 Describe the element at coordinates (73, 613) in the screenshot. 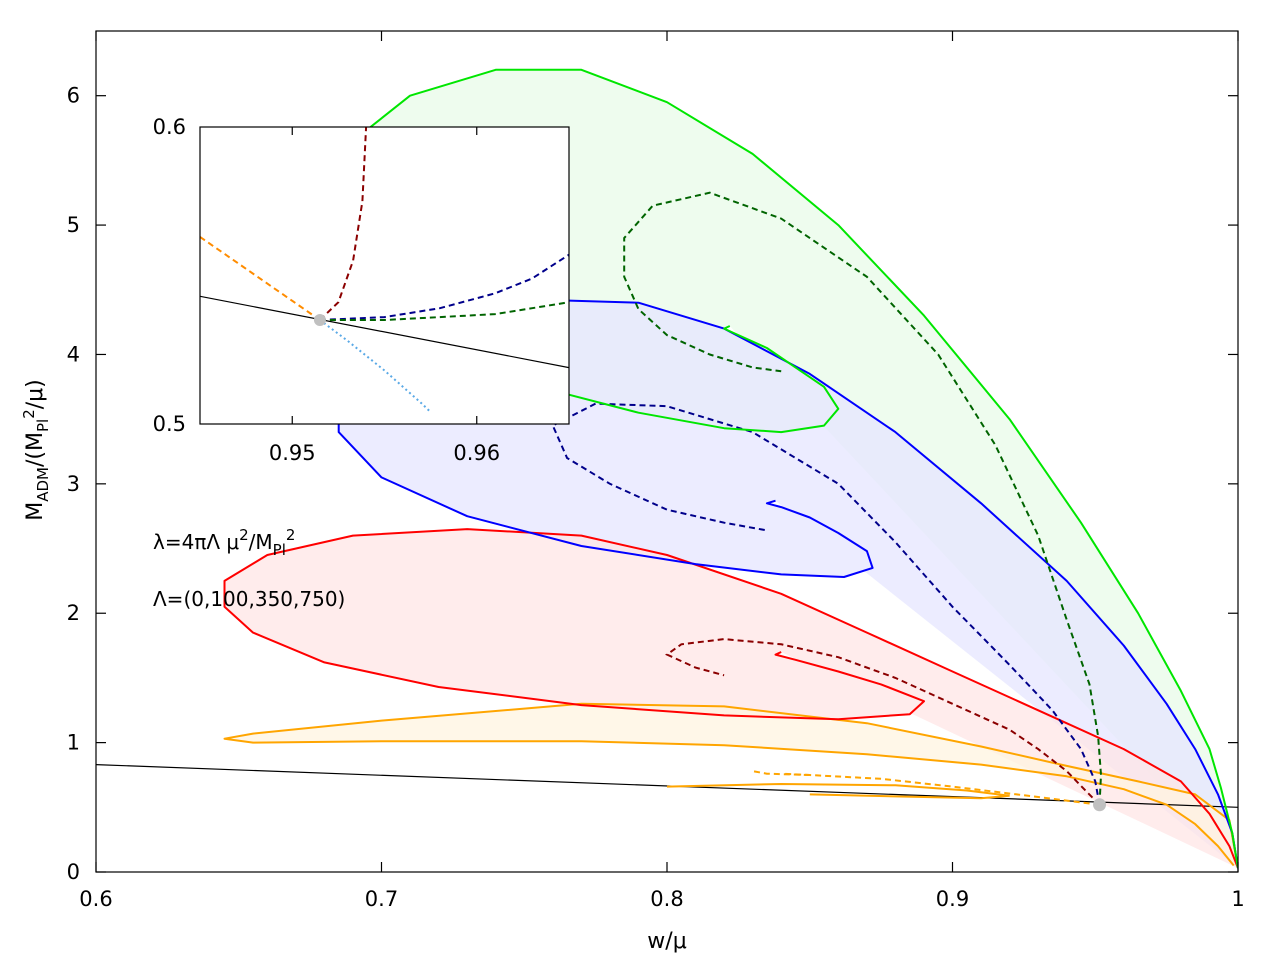

I see `y-tick-label: 2` at that location.